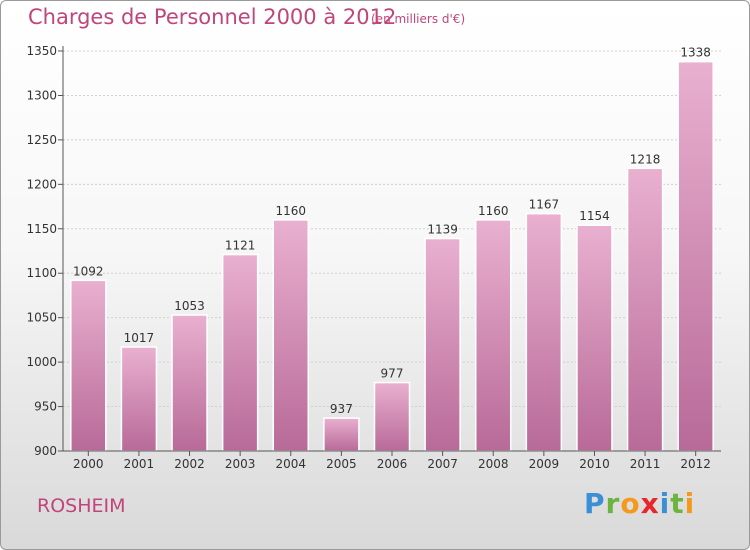 The image size is (750, 550). Describe the element at coordinates (418, 19) in the screenshot. I see `chart-subtitle: (en milliers d'€)` at that location.